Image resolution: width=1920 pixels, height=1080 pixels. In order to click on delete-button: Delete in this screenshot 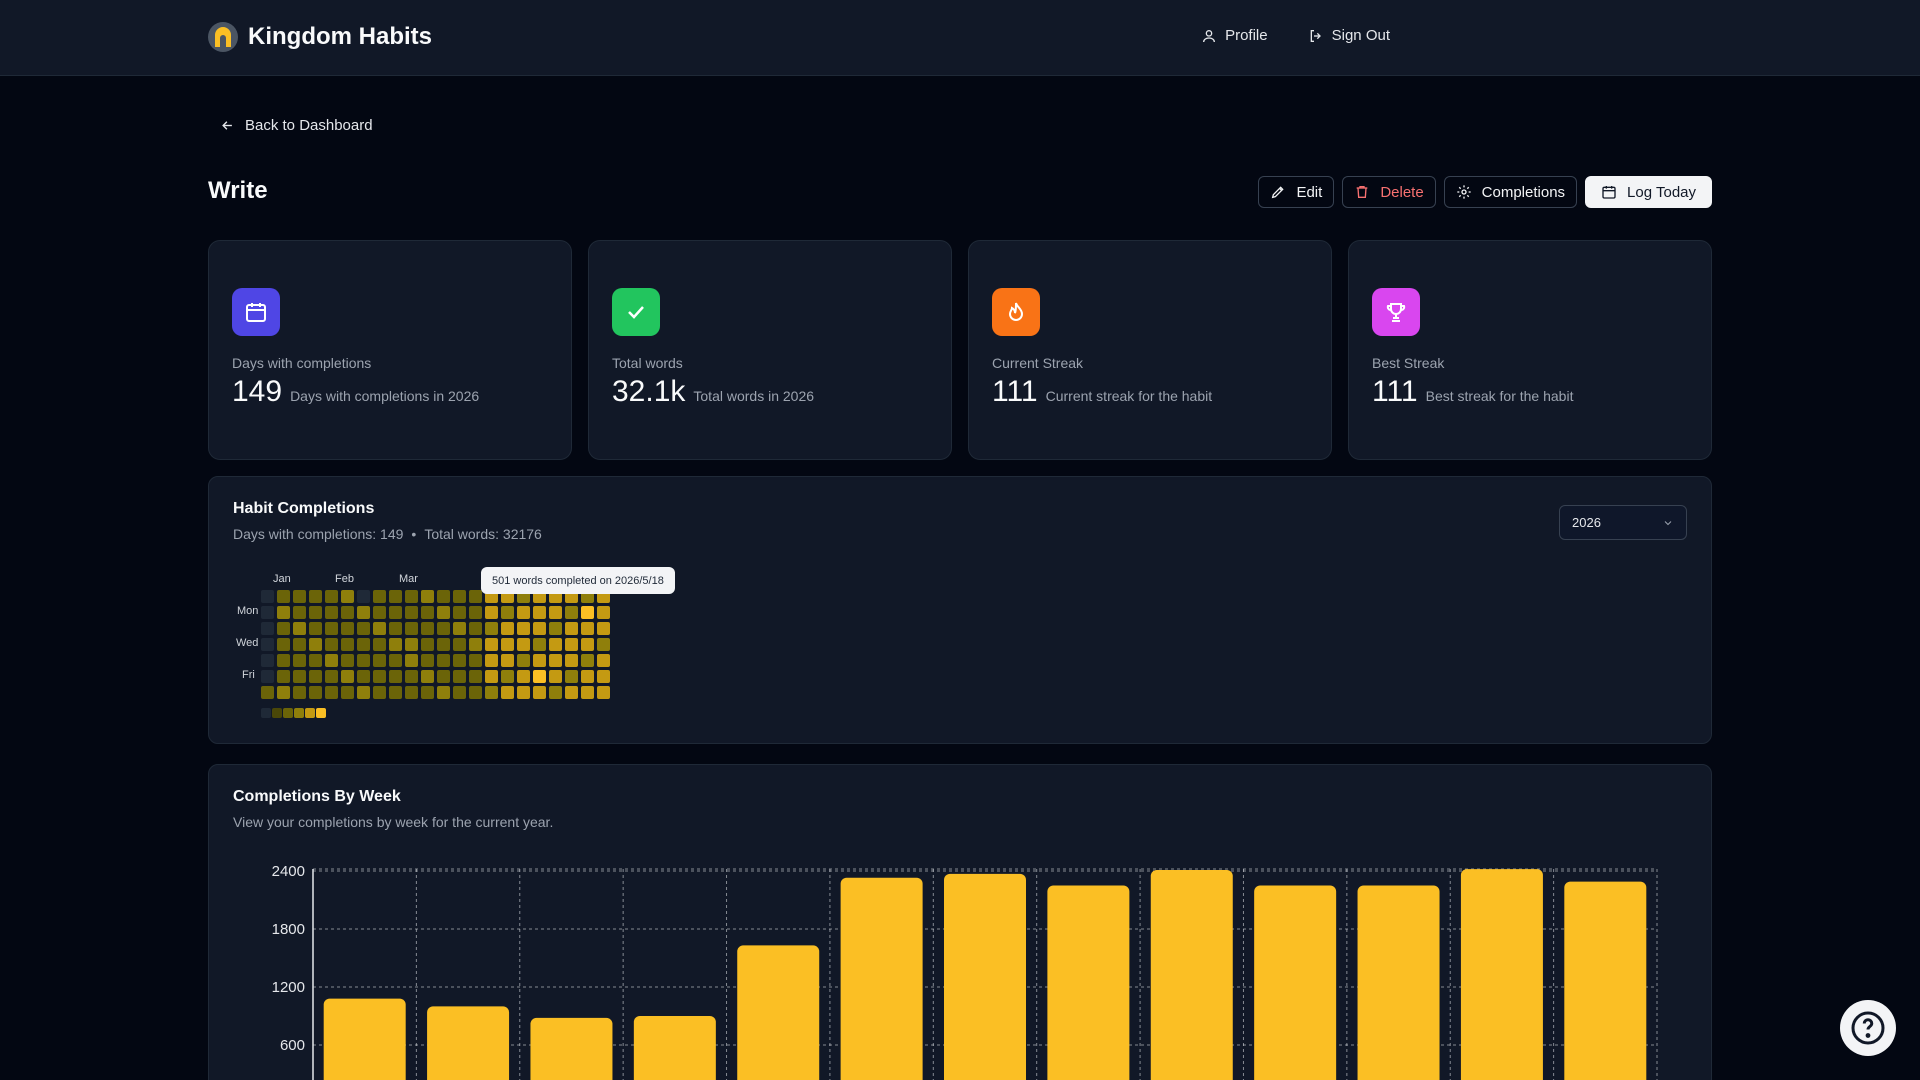, I will do `click(1389, 192)`.